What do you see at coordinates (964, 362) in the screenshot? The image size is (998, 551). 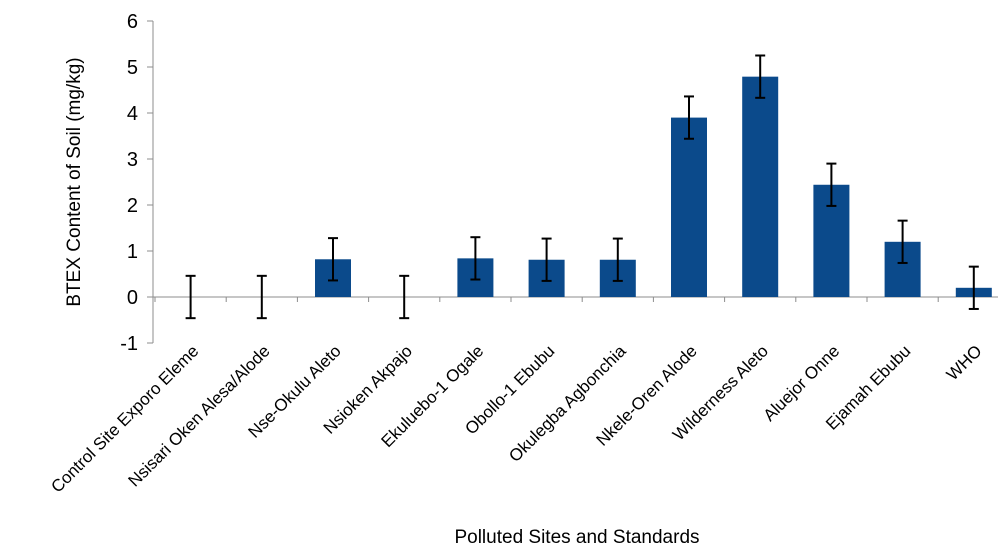 I see `x-category-label: WHO` at bounding box center [964, 362].